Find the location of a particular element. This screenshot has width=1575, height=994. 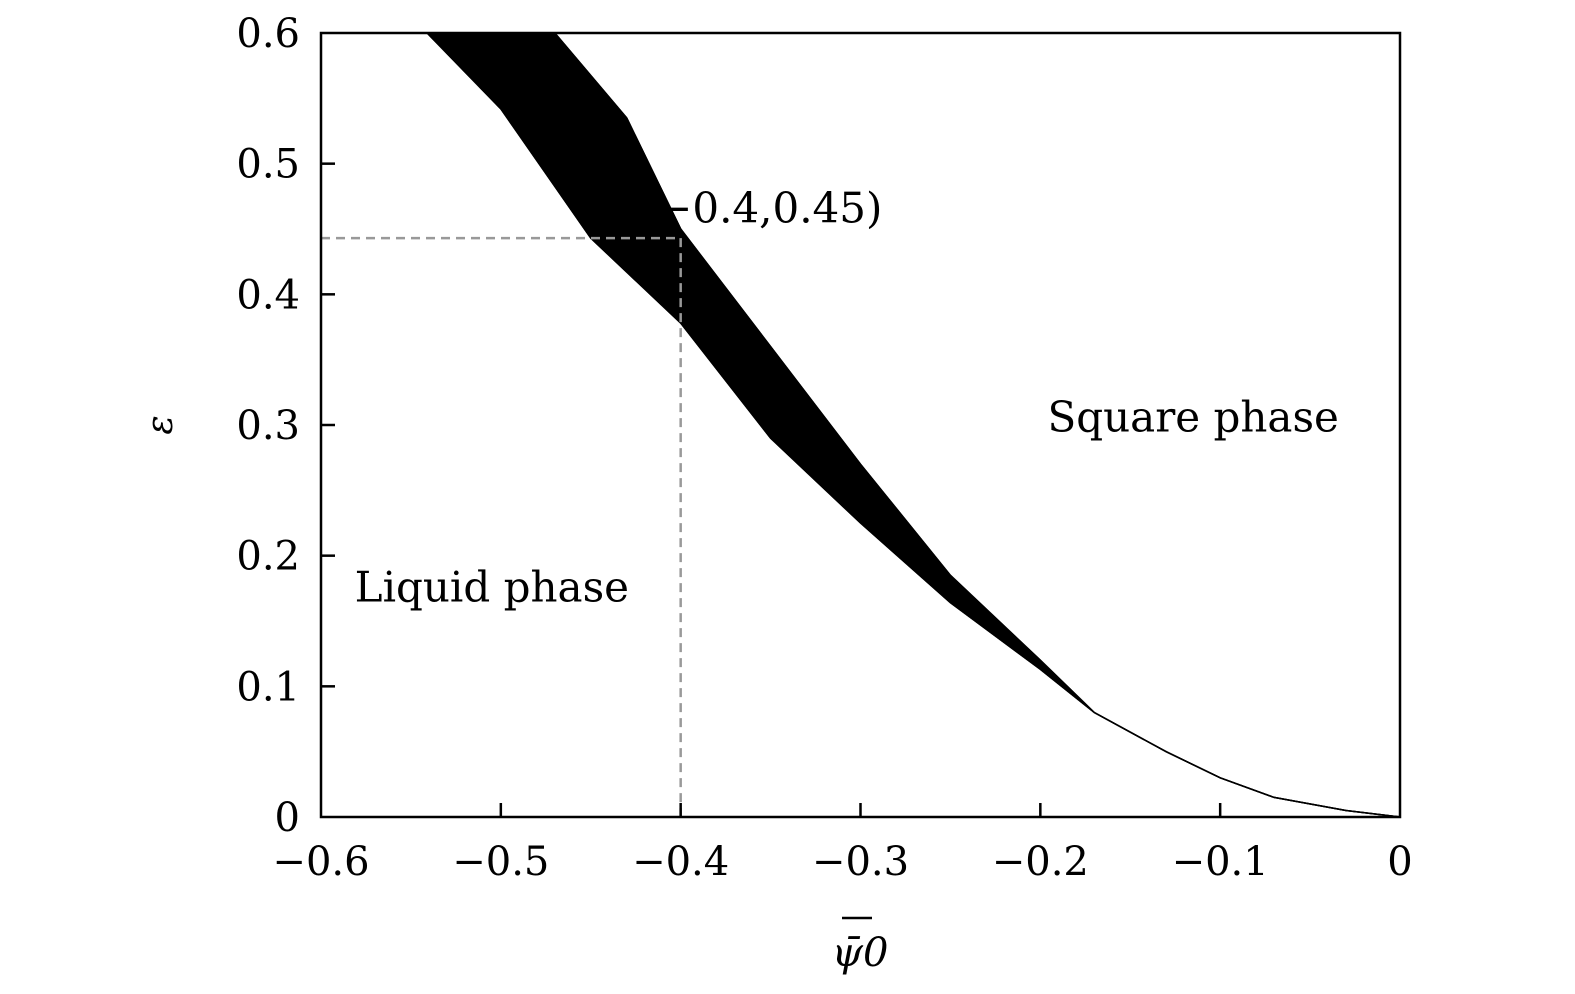

y-tick-label: 0 is located at coordinates (287, 818).